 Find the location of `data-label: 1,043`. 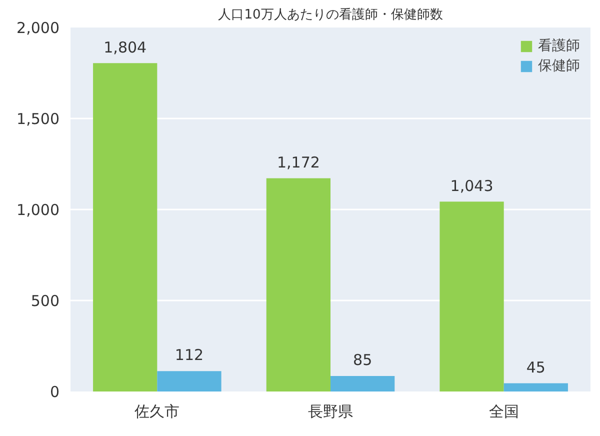

data-label: 1,043 is located at coordinates (472, 185).